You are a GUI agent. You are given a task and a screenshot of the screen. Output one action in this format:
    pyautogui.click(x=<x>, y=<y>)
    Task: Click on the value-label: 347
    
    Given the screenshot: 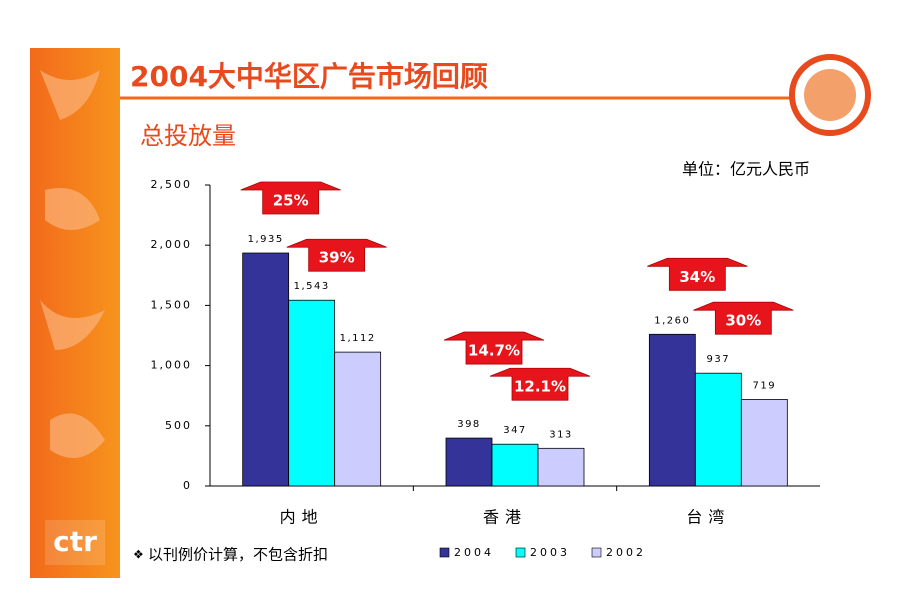 What is the action you would take?
    pyautogui.click(x=515, y=430)
    